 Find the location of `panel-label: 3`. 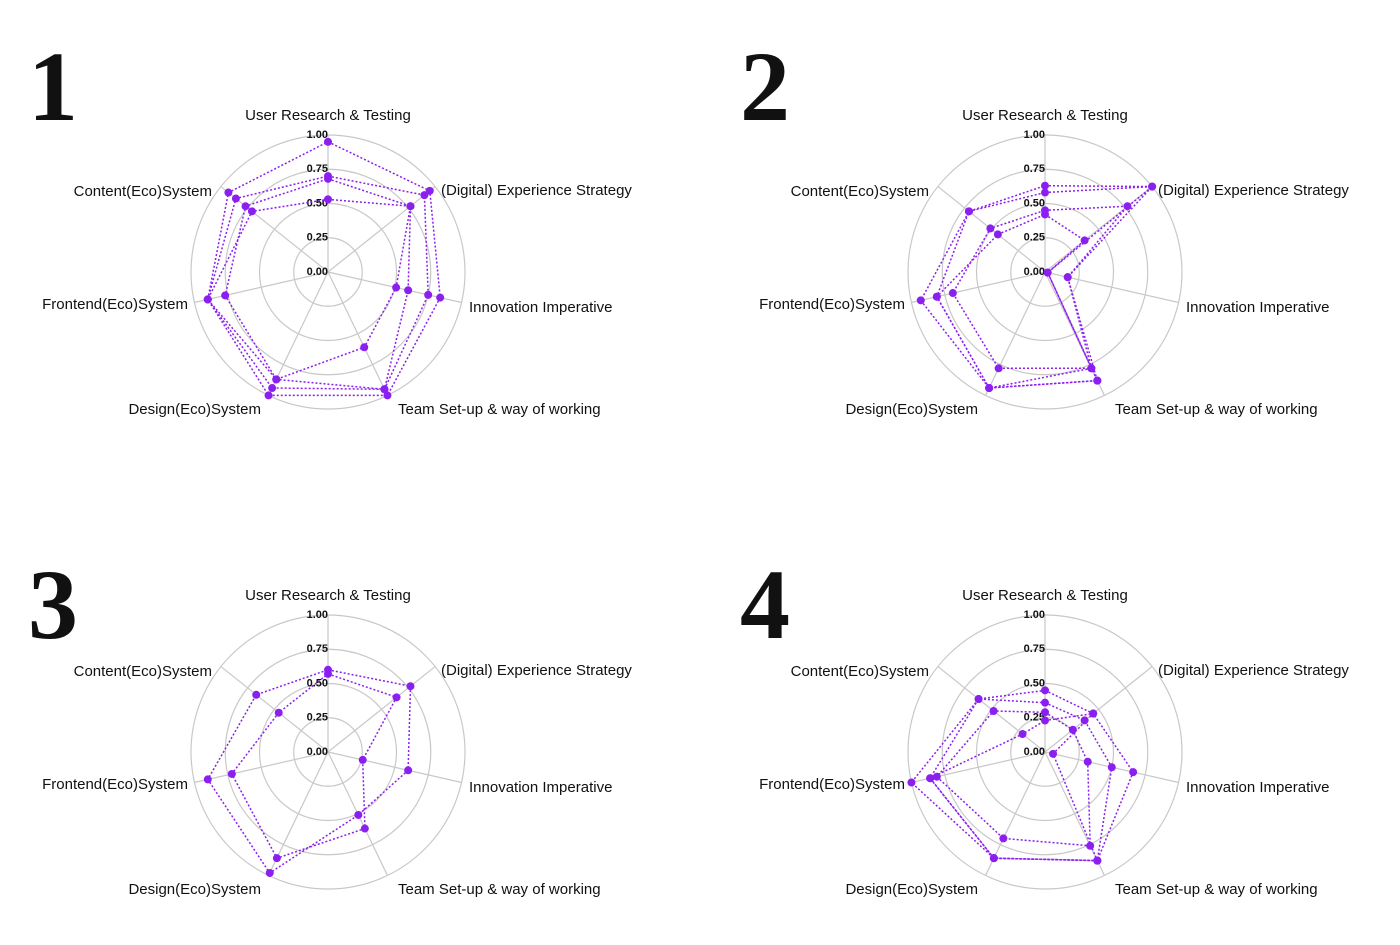

panel-label: 3 is located at coordinates (53, 604).